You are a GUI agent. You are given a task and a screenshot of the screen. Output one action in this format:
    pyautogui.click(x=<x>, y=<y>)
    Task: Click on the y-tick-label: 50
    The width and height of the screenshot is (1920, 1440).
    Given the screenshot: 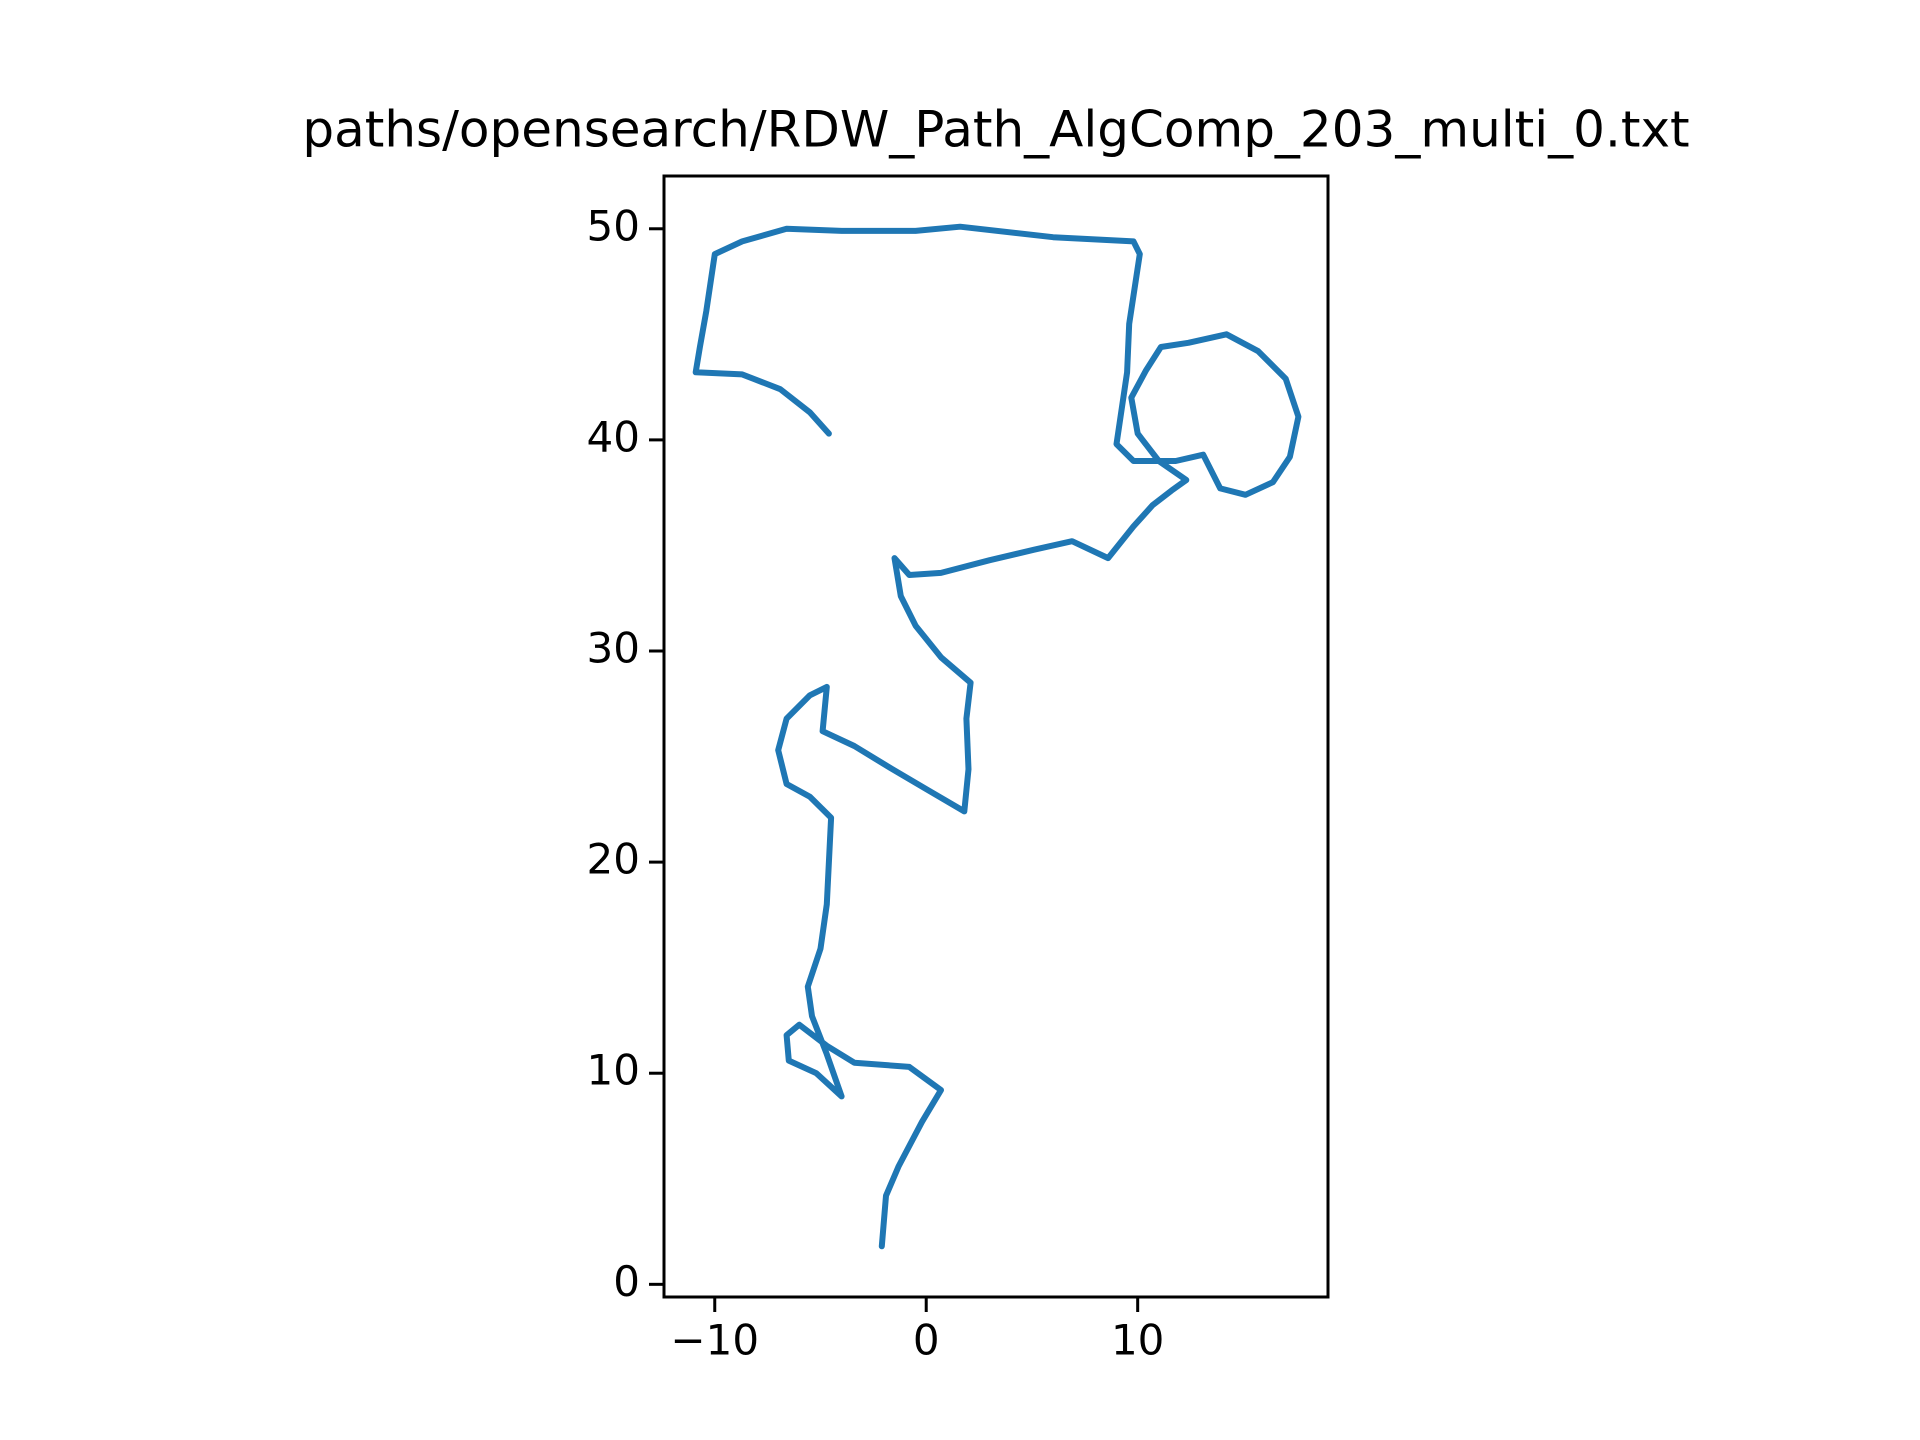 What is the action you would take?
    pyautogui.click(x=613, y=225)
    